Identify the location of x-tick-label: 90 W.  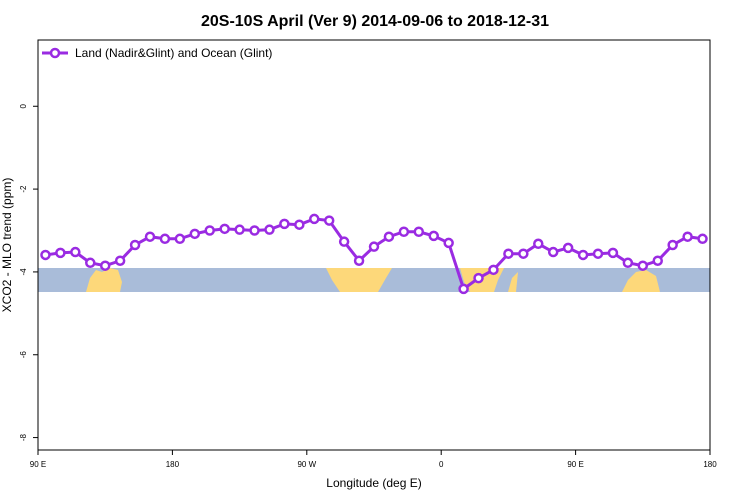
(306, 464).